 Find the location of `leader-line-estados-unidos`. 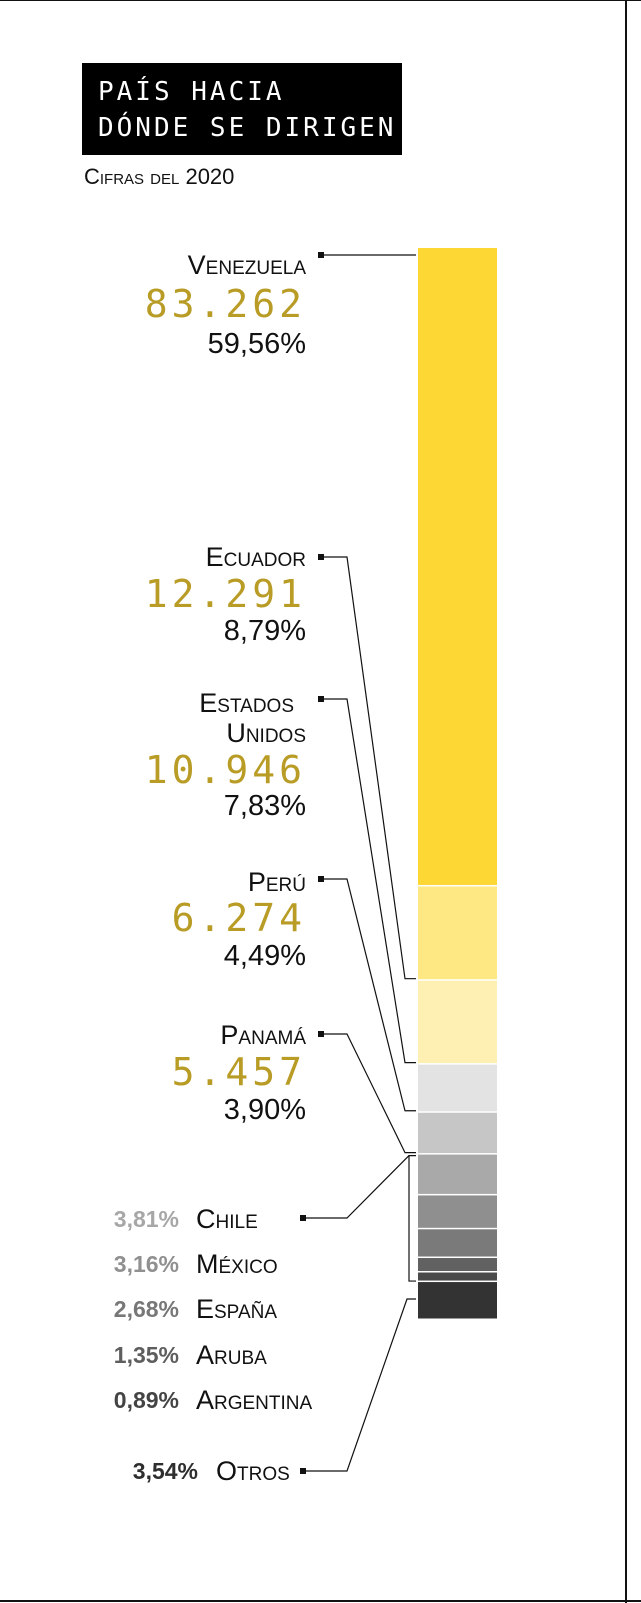

leader-line-estados-unidos is located at coordinates (368, 881).